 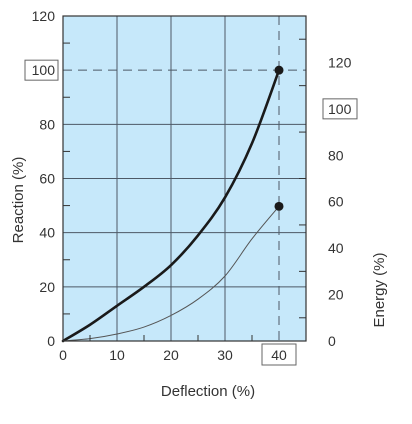 What do you see at coordinates (51, 341) in the screenshot?
I see `y-tick-label: 0` at bounding box center [51, 341].